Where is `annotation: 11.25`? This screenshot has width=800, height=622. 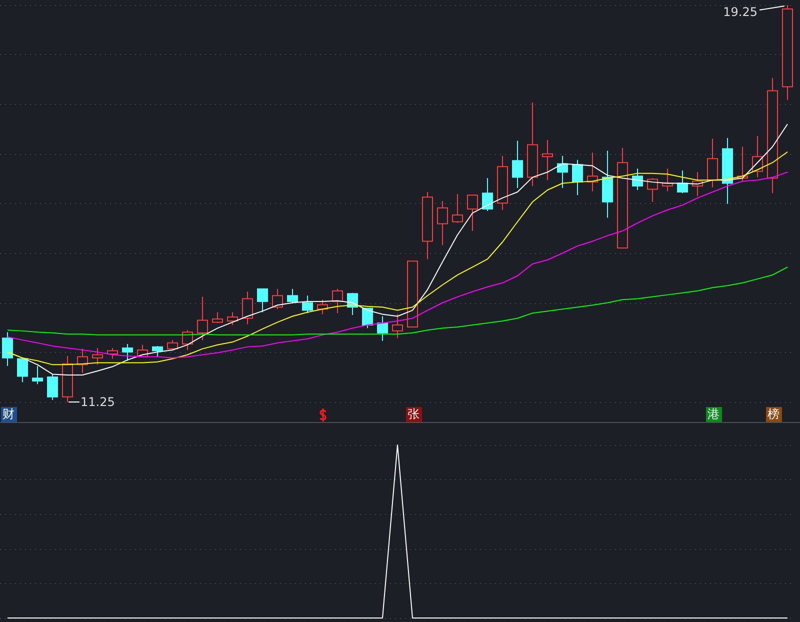
annotation: 11.25 is located at coordinates (97, 402).